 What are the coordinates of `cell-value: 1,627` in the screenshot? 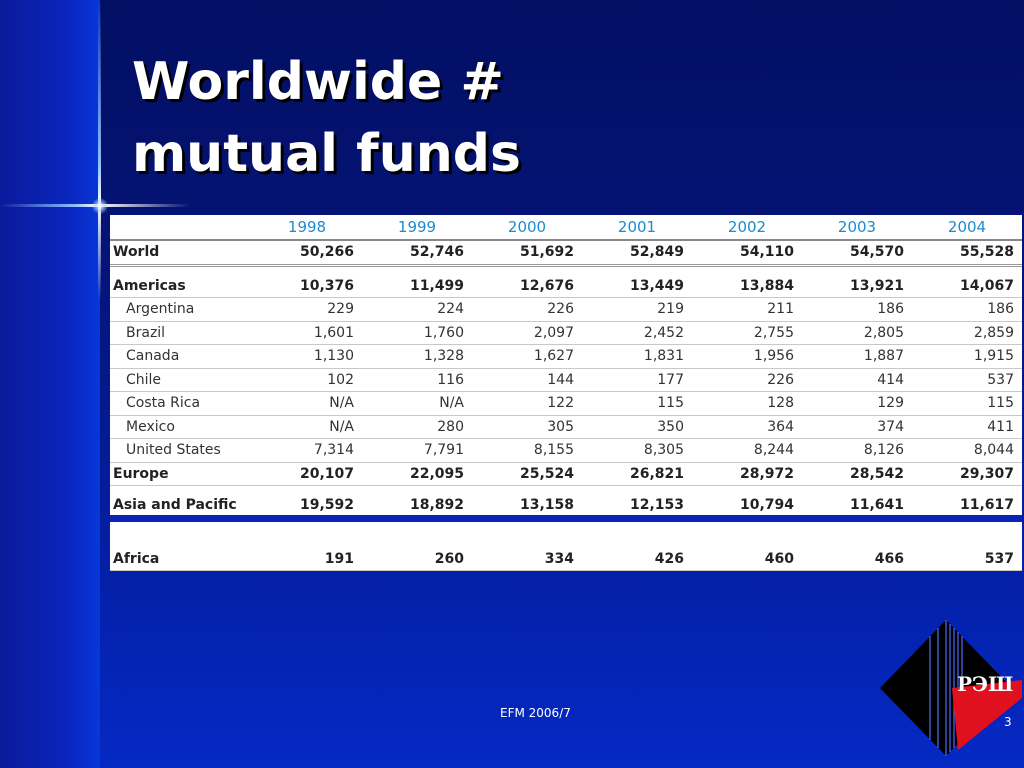 It's located at (527, 356).